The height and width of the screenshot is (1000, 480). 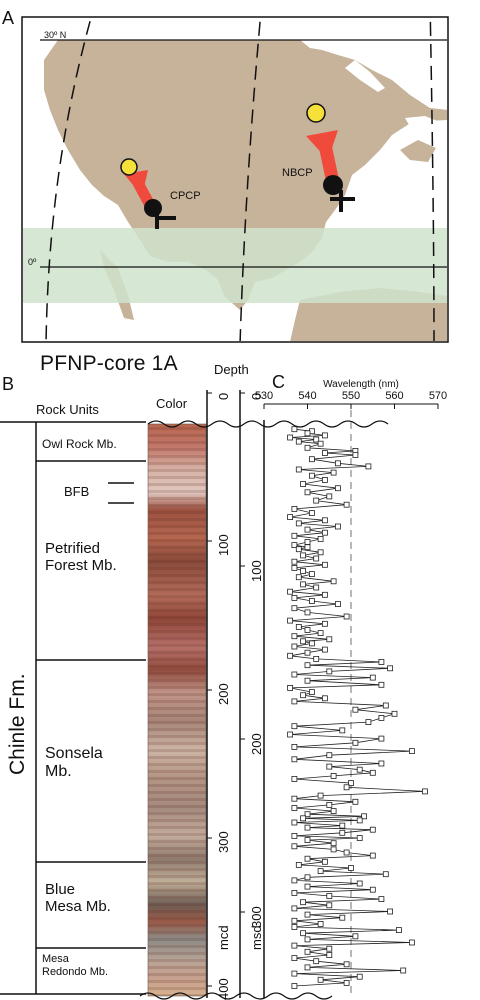 I want to click on panel-c-label: C, so click(x=278, y=382).